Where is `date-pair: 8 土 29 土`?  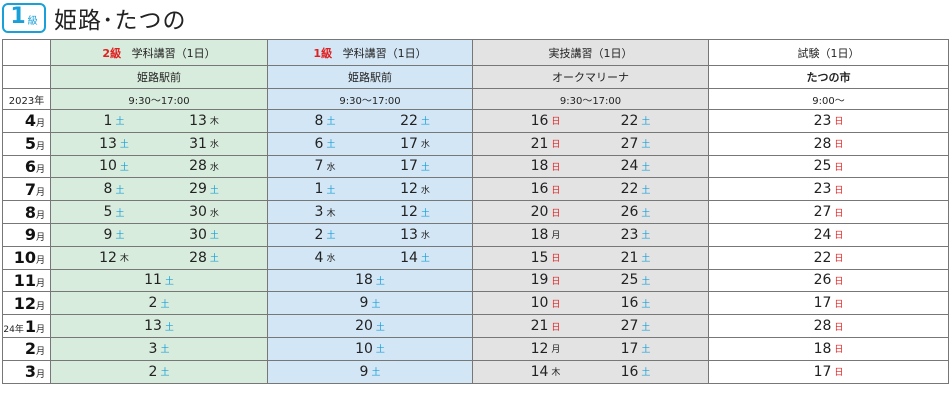 date-pair: 8 土 29 土 is located at coordinates (159, 189).